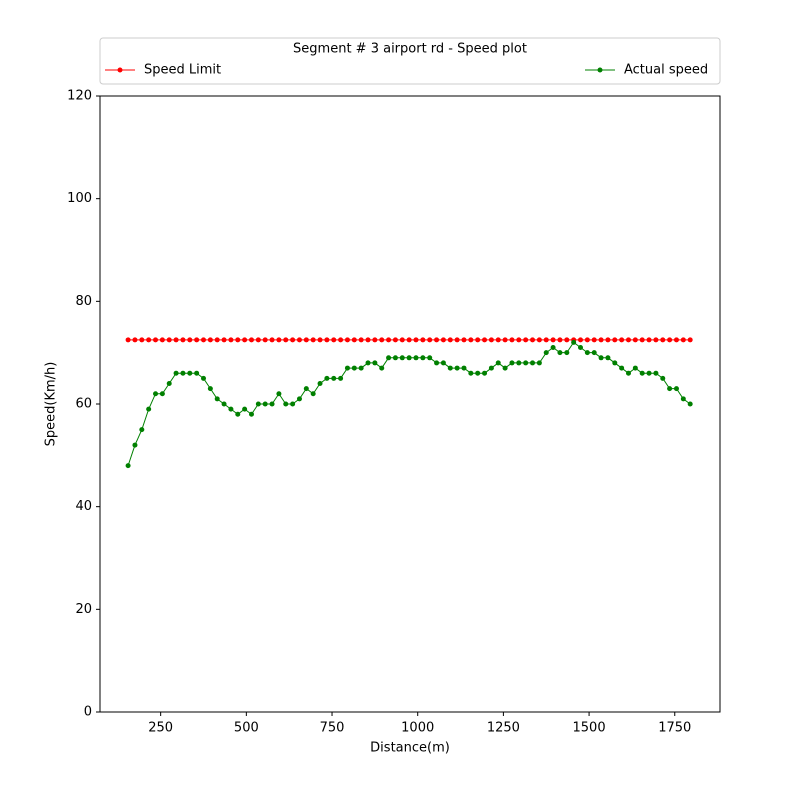  I want to click on x-axis-label: Distance(m), so click(410, 748).